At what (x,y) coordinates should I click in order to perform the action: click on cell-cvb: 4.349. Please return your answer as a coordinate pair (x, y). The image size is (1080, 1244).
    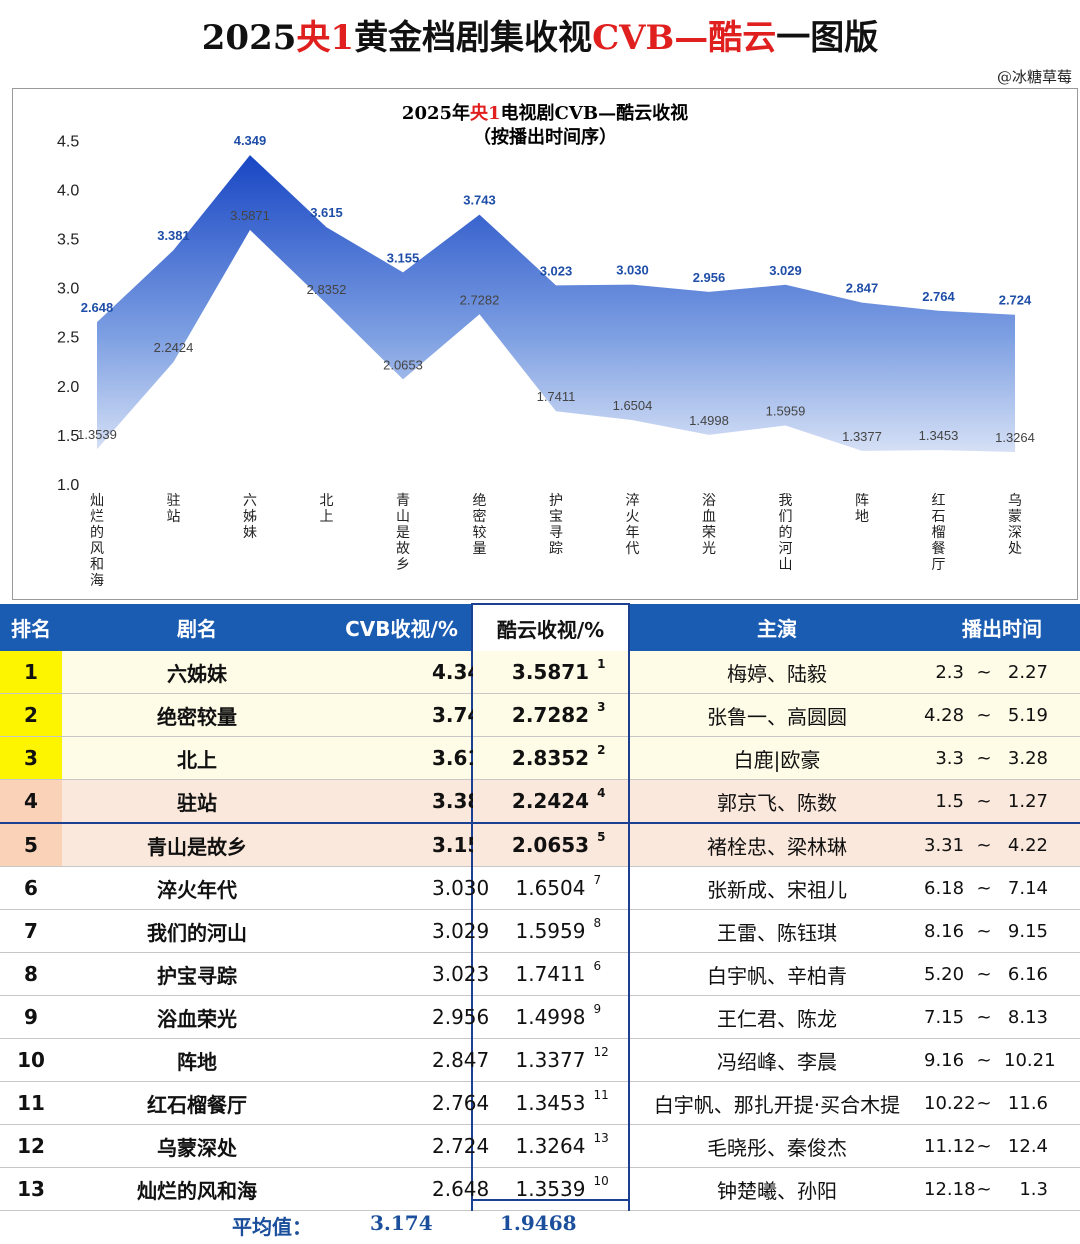
    Looking at the image, I should click on (413, 672).